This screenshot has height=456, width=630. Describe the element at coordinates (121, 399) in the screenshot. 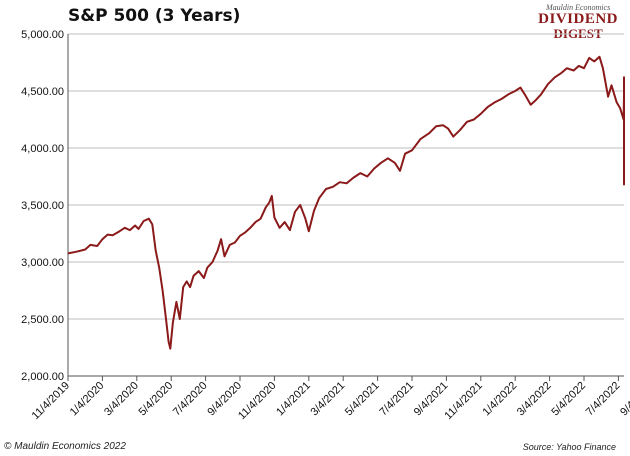

I see `x-tick-label: 3/4/2020` at that location.